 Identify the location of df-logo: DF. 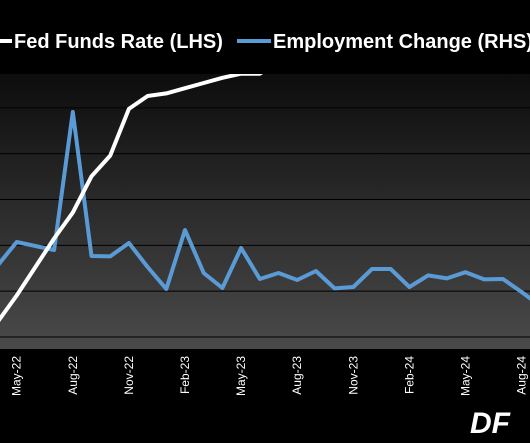
(490, 423).